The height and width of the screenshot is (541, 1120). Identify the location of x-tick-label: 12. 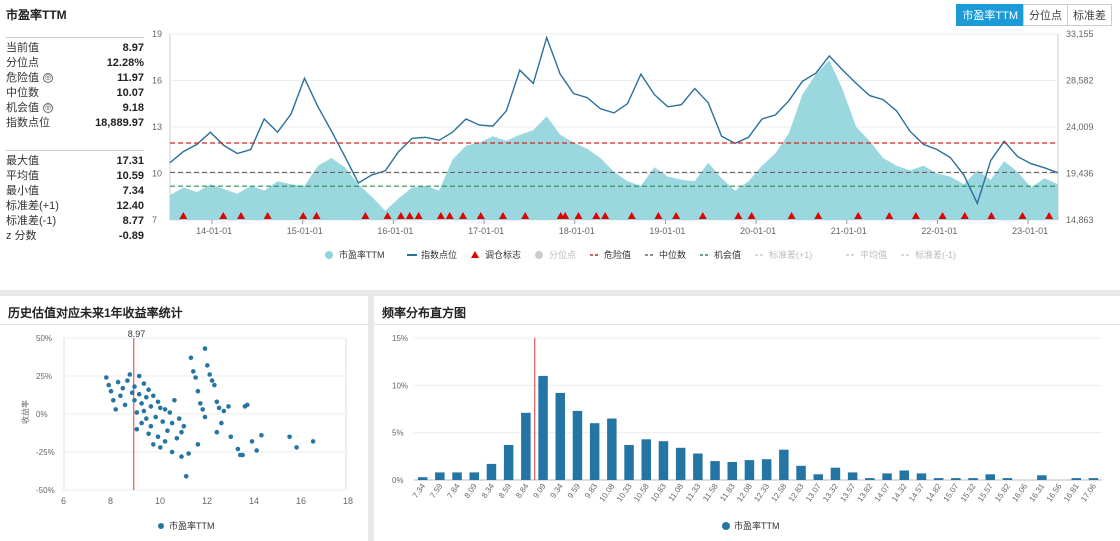
(207, 501).